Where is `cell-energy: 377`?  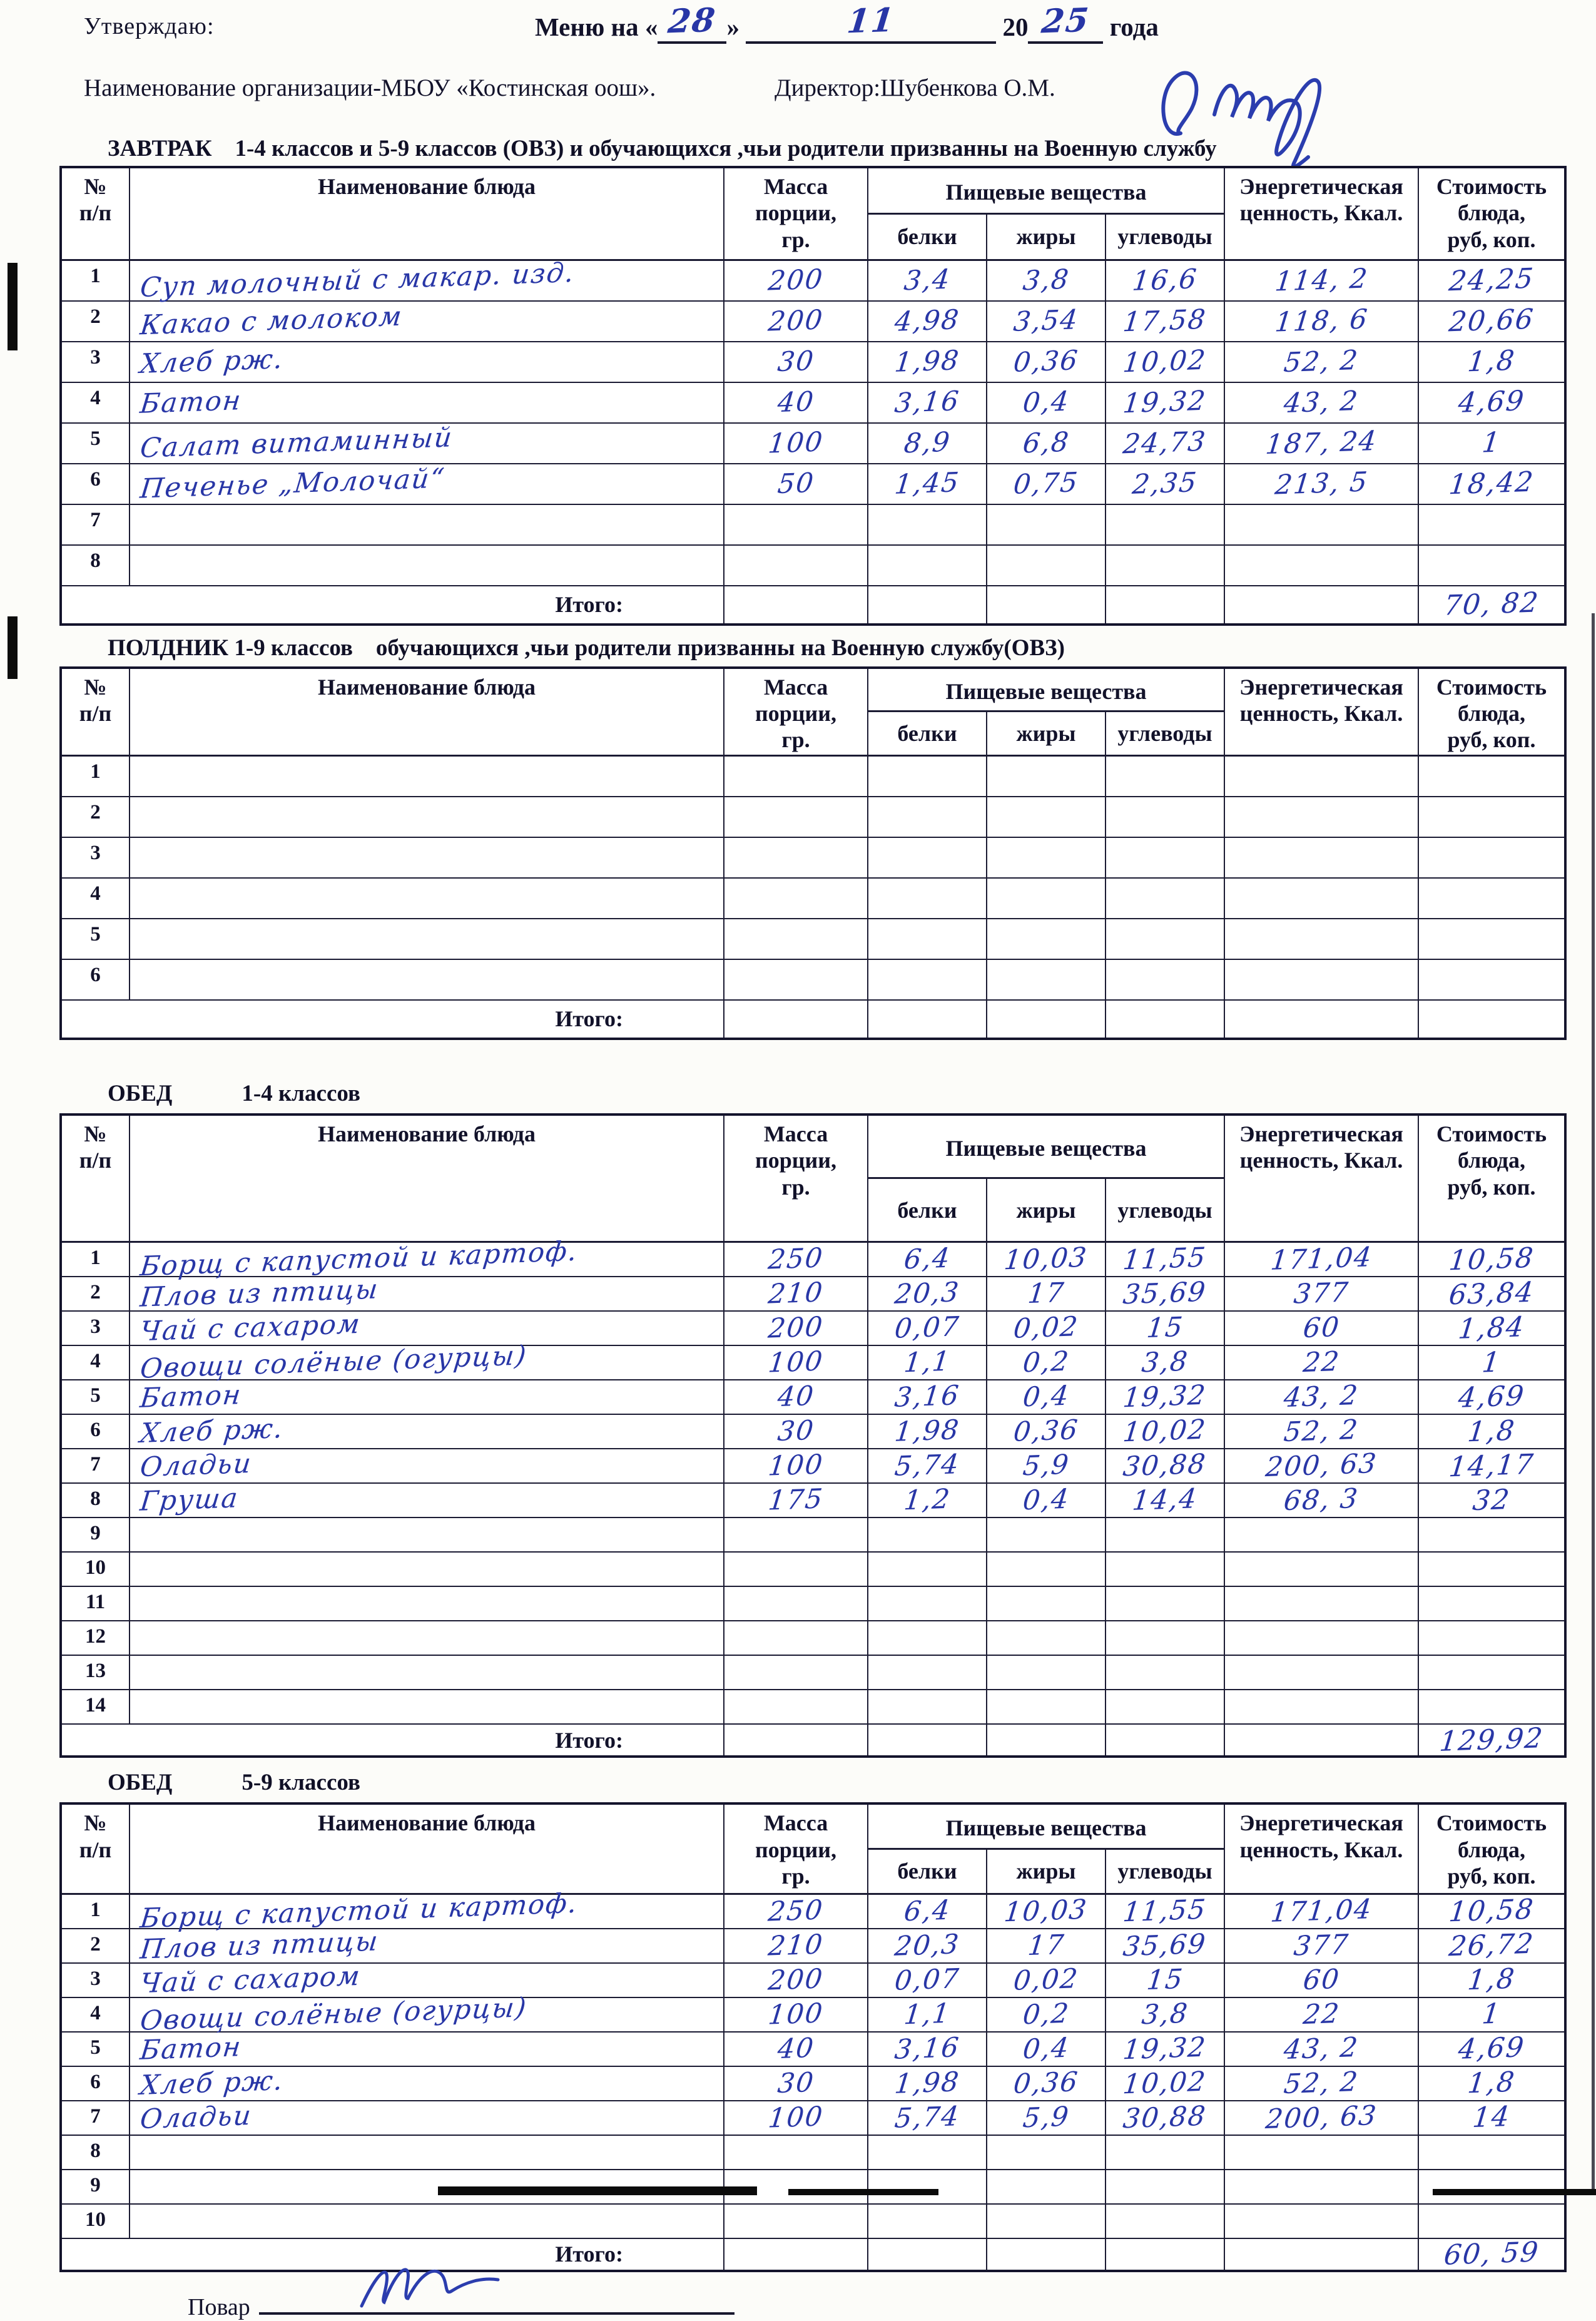
cell-energy: 377 is located at coordinates (1322, 1945).